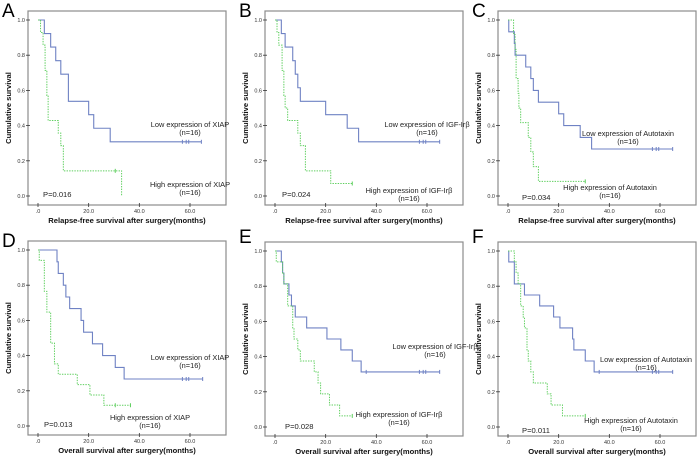  What do you see at coordinates (275, 212) in the screenshot?
I see `x-tick-label: .0` at bounding box center [275, 212].